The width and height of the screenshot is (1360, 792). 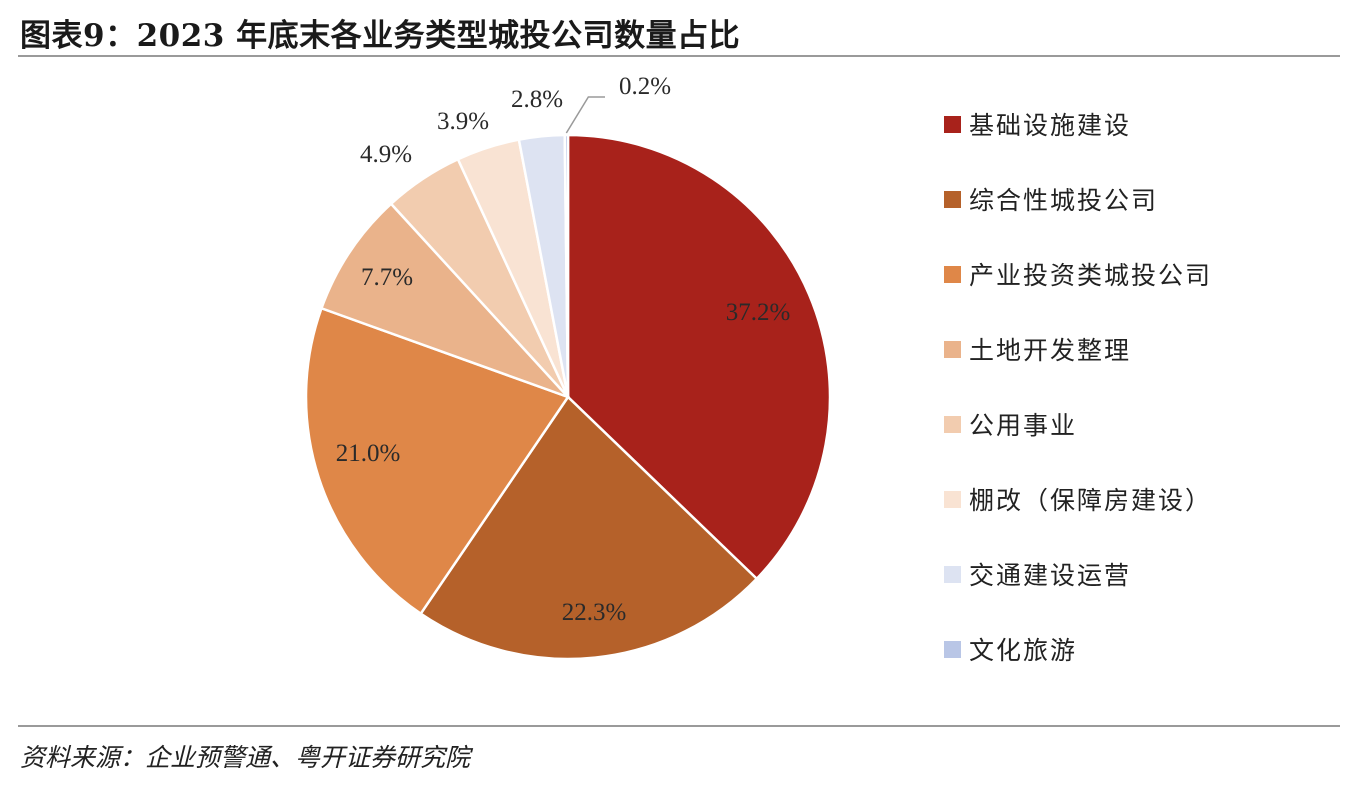 I want to click on pie-data-label: 2.8%, so click(x=537, y=99).